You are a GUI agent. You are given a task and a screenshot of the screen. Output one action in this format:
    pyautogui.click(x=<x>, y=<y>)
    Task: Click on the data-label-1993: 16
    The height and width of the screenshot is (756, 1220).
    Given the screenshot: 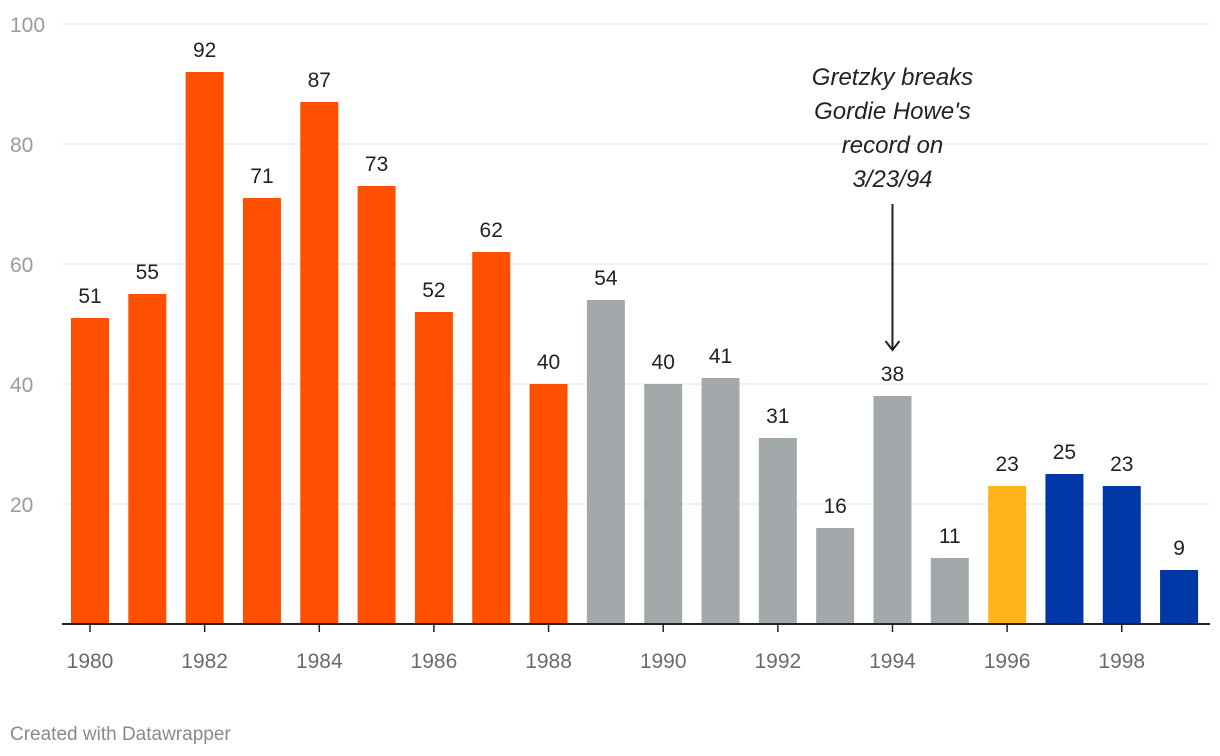 What is the action you would take?
    pyautogui.click(x=834, y=506)
    